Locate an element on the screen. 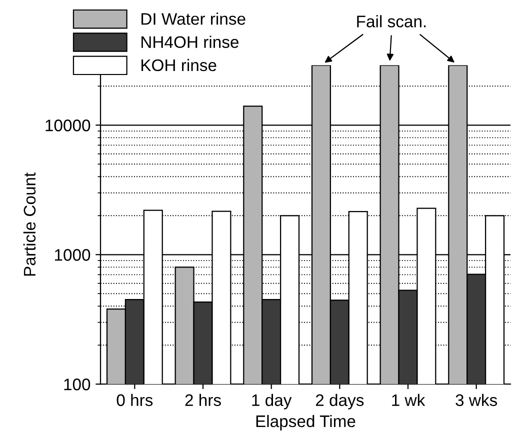 The width and height of the screenshot is (529, 438). x-tick-label: 1 wk is located at coordinates (409, 400).